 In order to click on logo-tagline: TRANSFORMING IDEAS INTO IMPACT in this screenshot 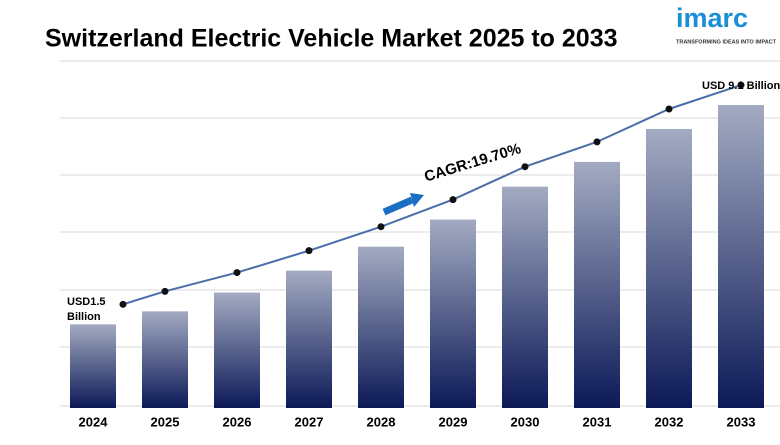, I will do `click(726, 42)`.